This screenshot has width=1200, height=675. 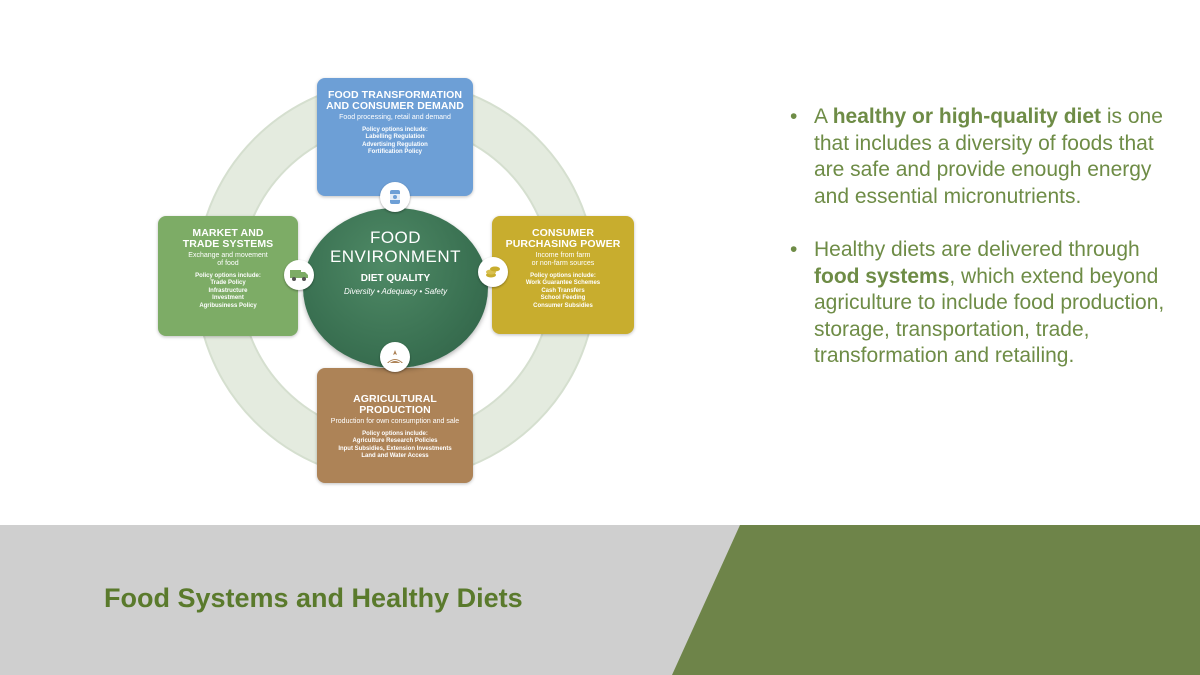 What do you see at coordinates (228, 244) in the screenshot?
I see `box-heading: TRADE SYSTEMS` at bounding box center [228, 244].